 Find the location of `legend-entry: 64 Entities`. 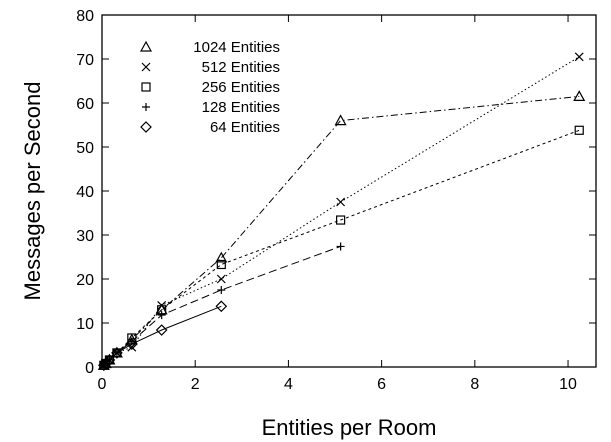

legend-entry: 64 Entities is located at coordinates (210, 127).